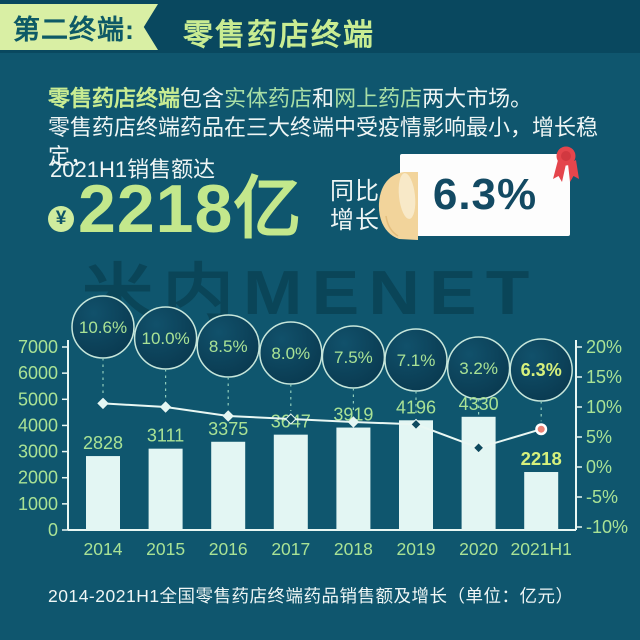  Describe the element at coordinates (38, 399) in the screenshot. I see `left-tick-5000: 5000` at that location.